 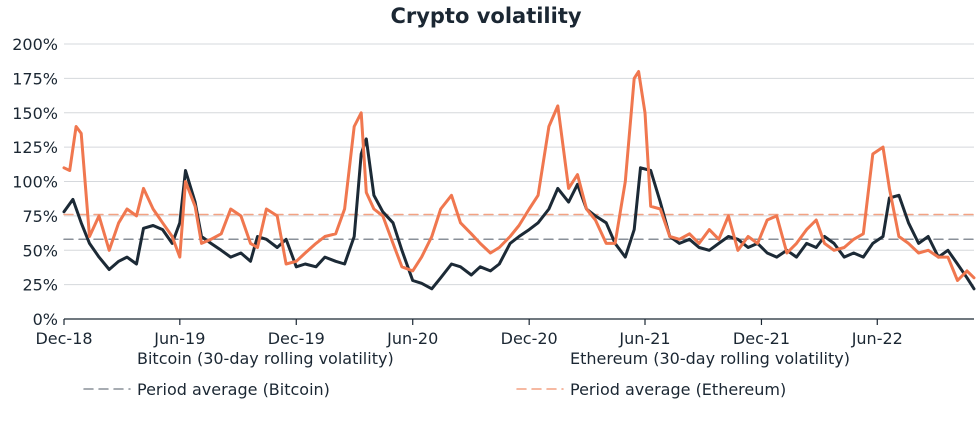 I want to click on x-tick-label: Dec-19, so click(x=296, y=338).